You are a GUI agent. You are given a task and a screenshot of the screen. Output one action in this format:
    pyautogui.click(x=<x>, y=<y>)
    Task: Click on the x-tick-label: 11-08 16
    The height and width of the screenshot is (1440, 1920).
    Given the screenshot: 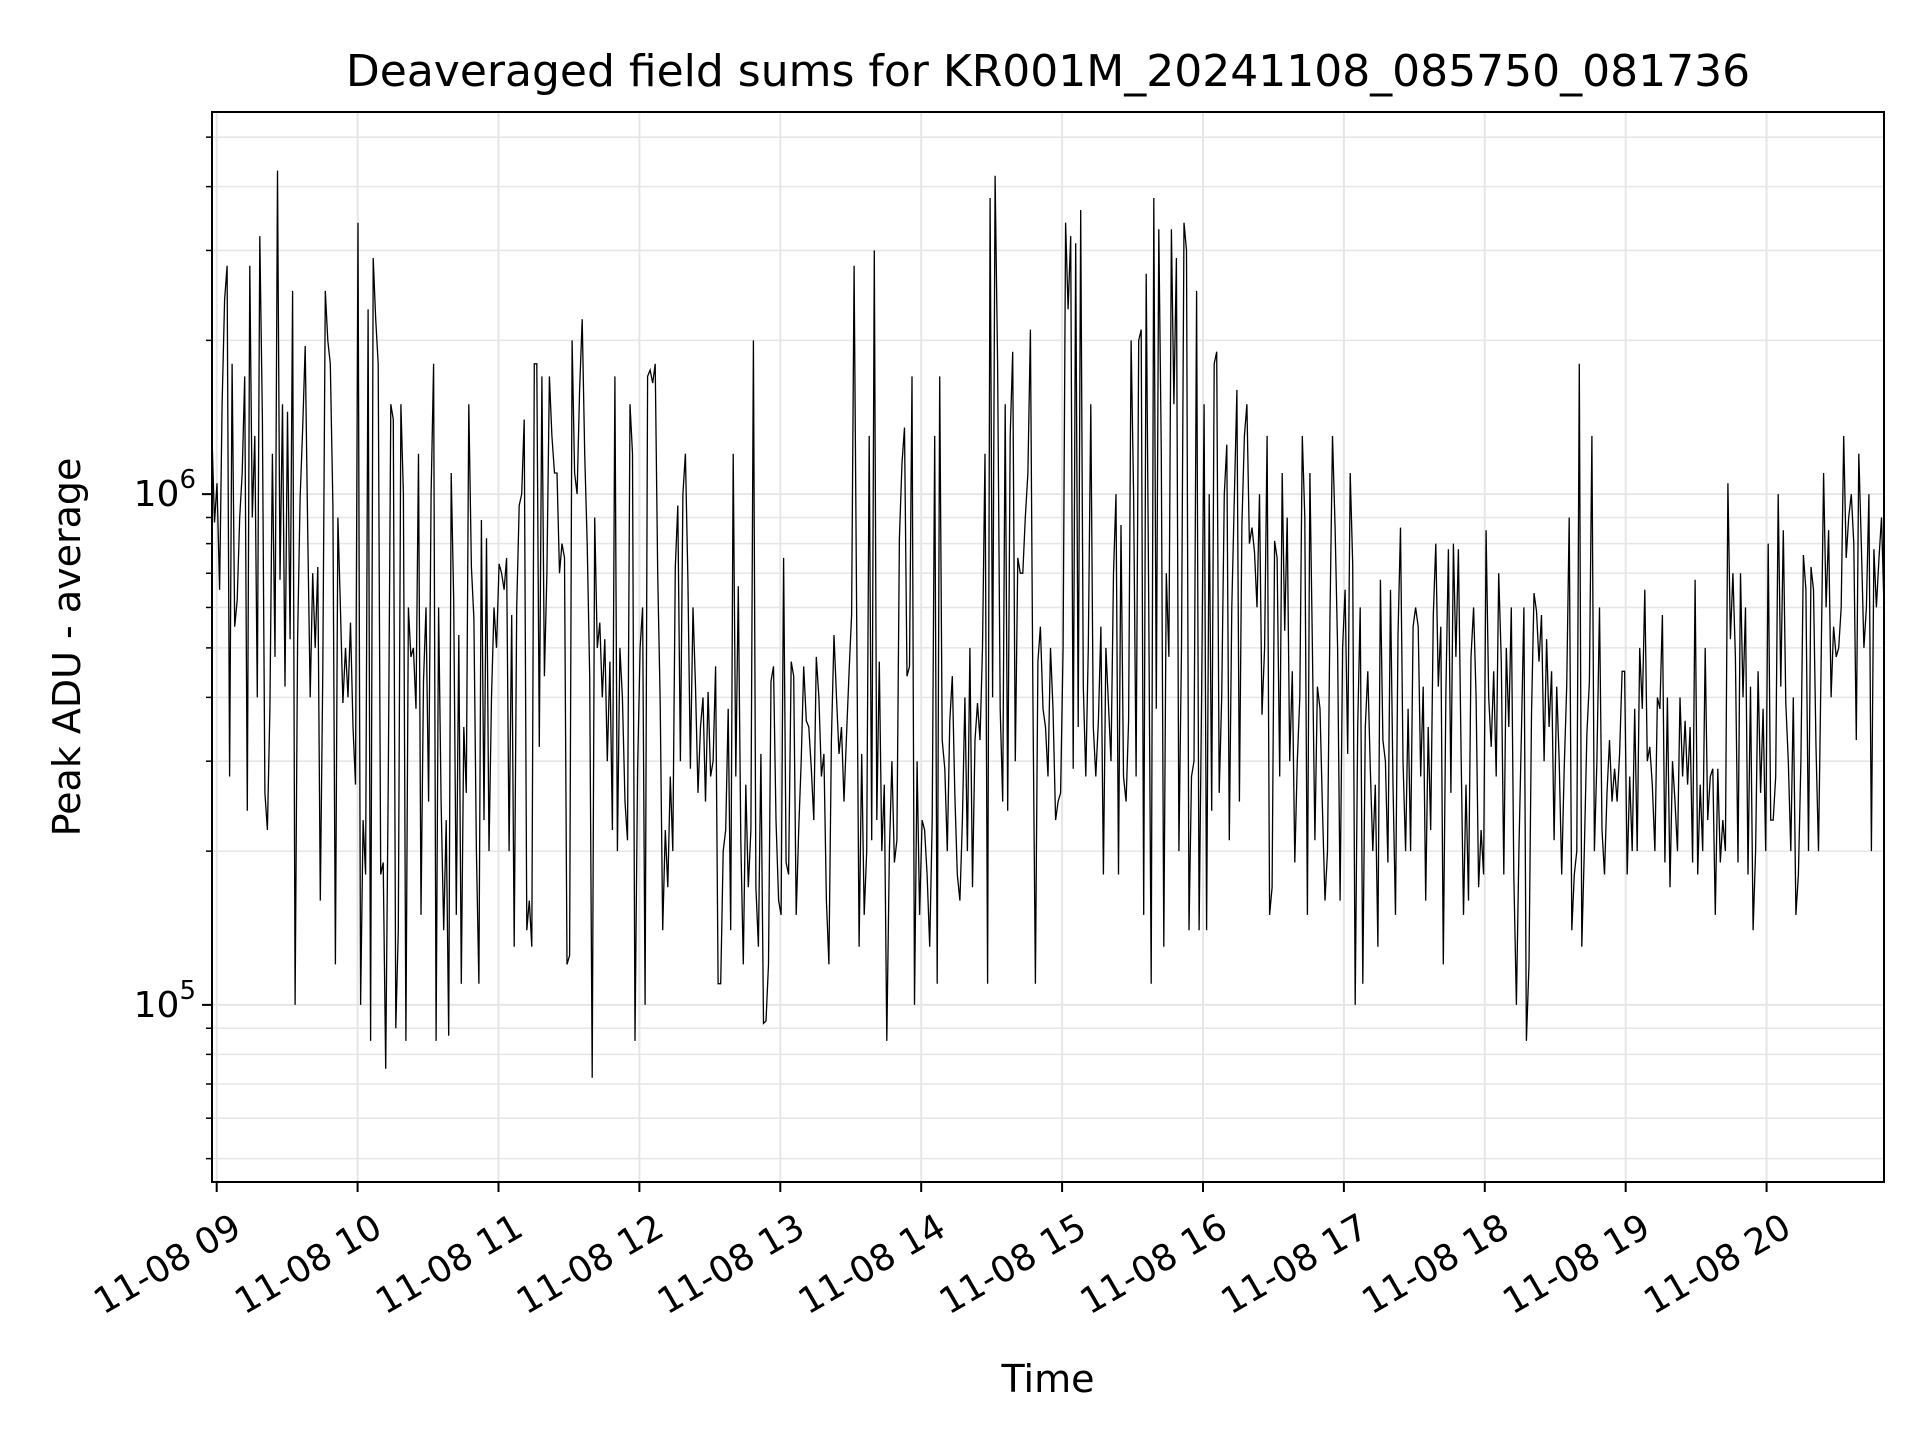 What is the action you would take?
    pyautogui.click(x=1154, y=1264)
    